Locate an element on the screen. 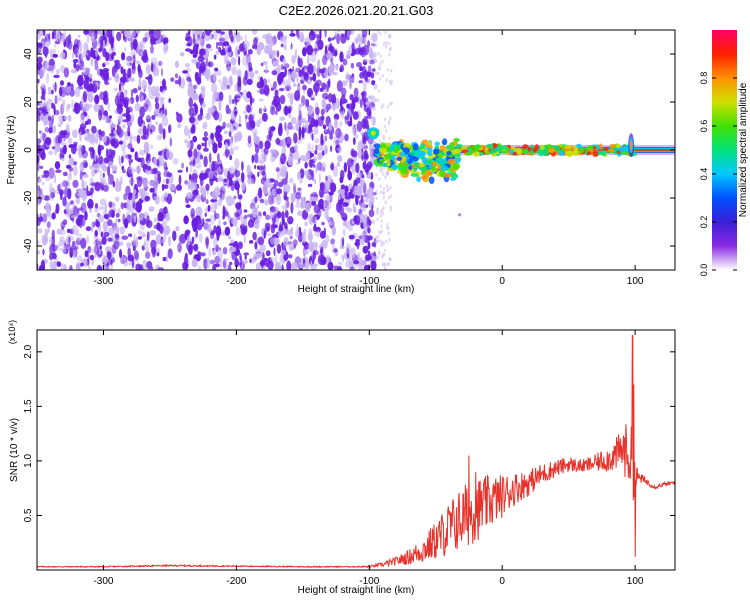 The image size is (750, 600). colorbar-tick-label: 0.0 is located at coordinates (704, 270).